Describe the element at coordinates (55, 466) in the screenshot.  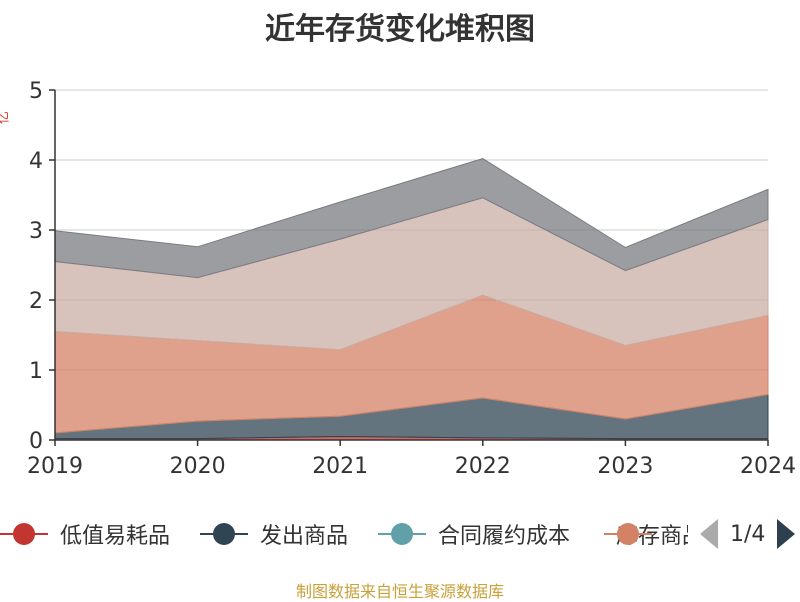
I see `x-tick-label: 2019` at that location.